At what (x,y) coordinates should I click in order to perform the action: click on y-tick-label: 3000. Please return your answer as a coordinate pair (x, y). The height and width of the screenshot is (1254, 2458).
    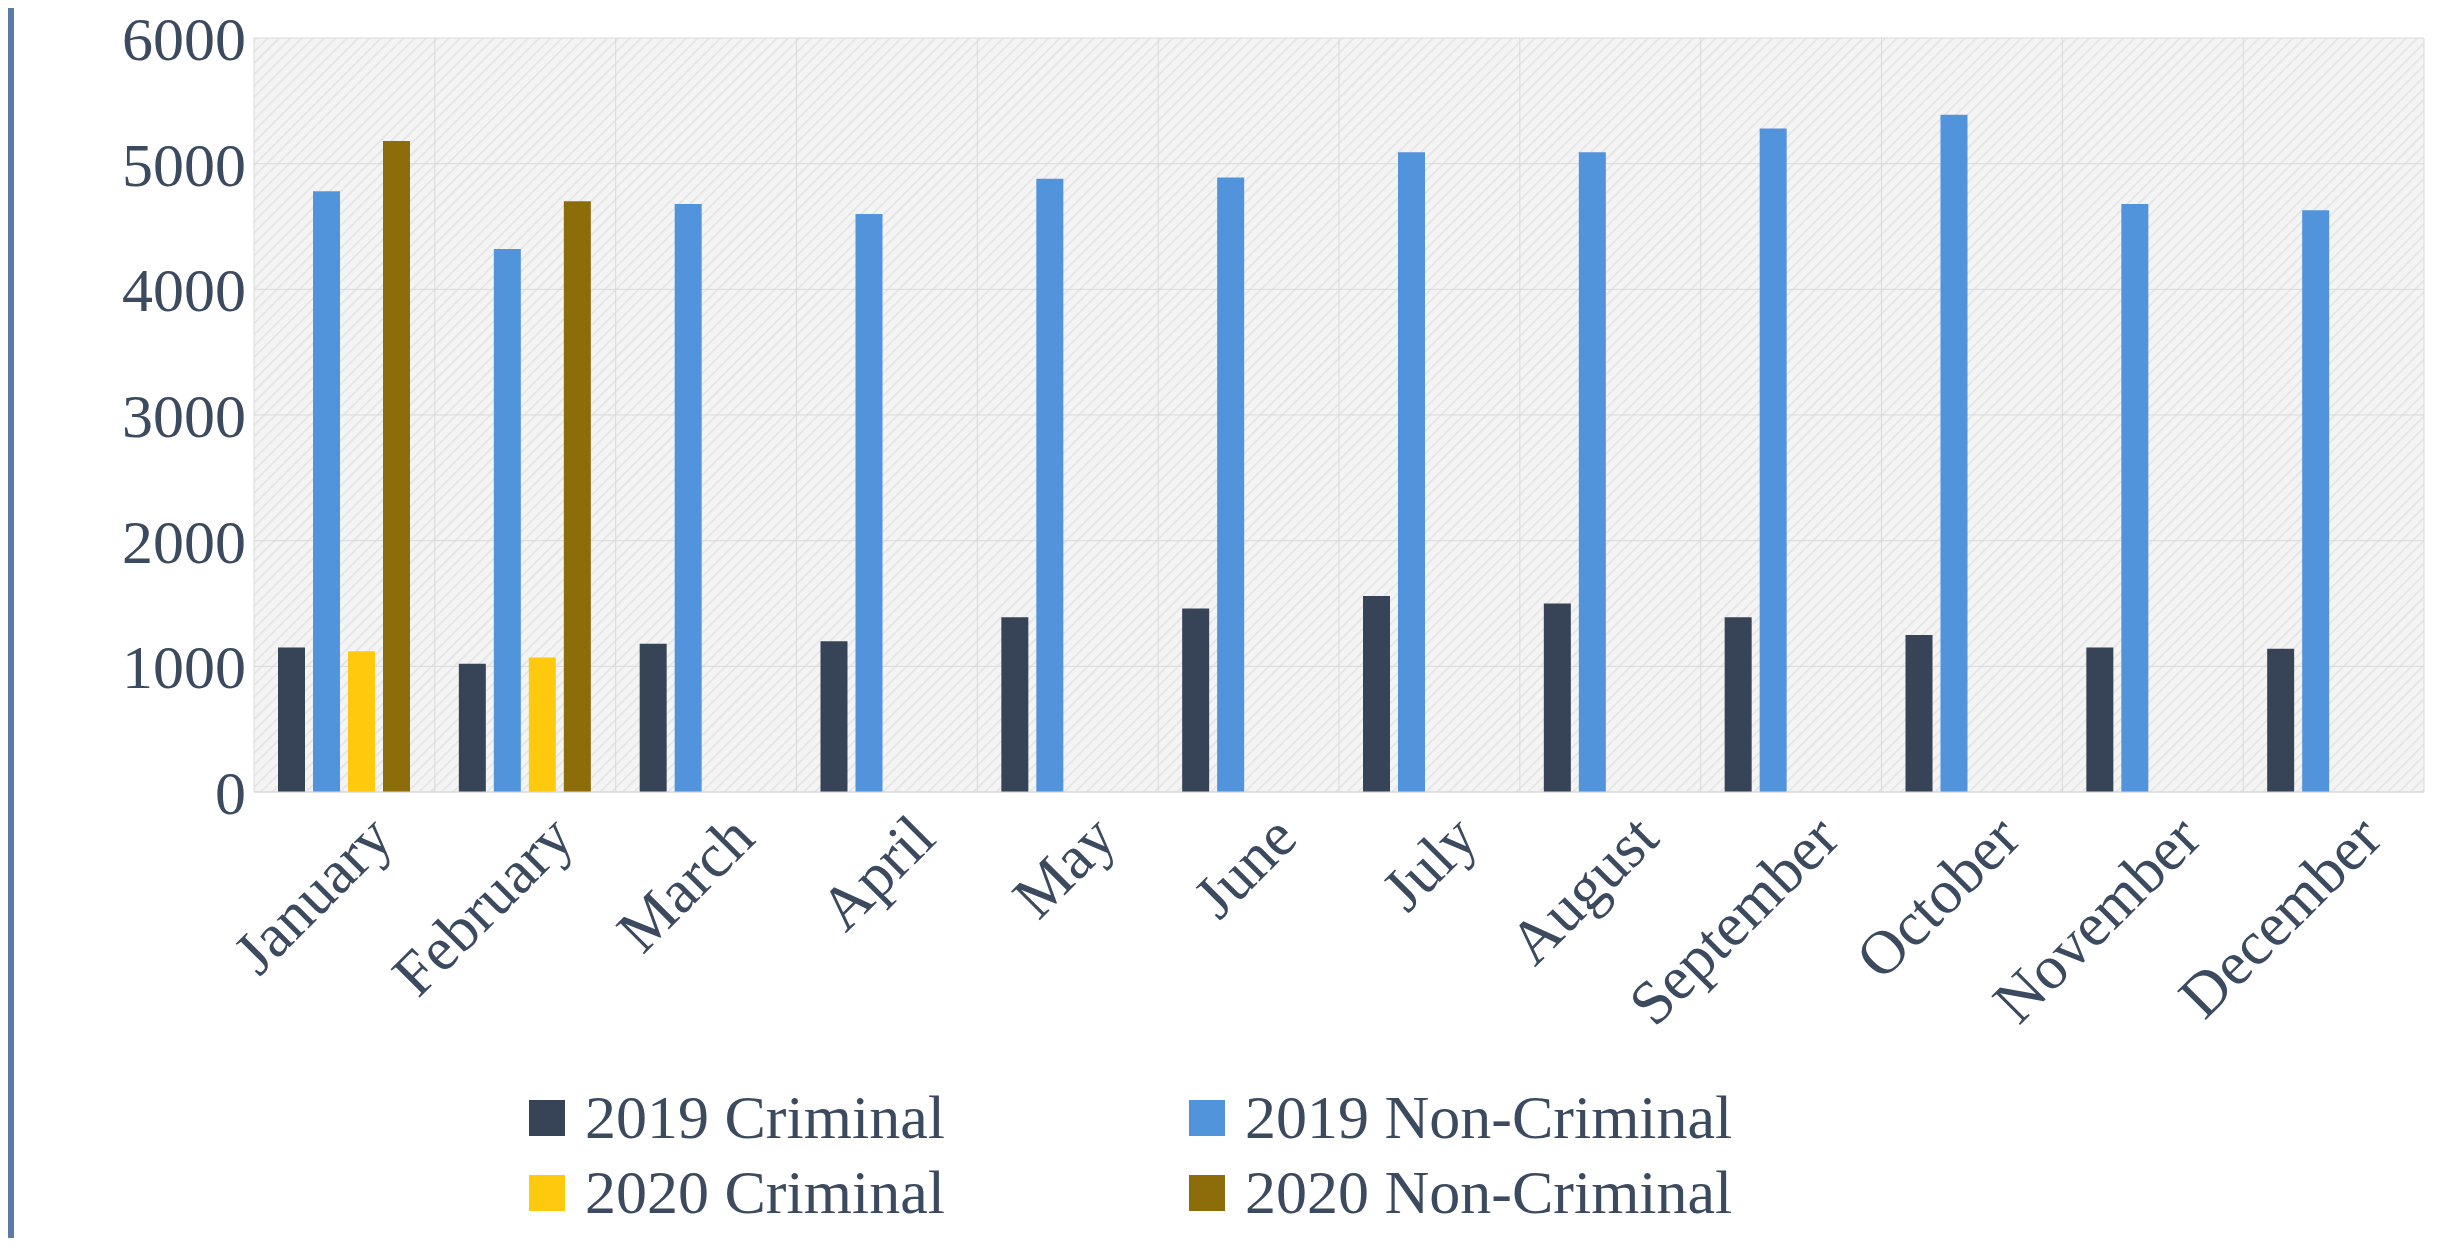
    Looking at the image, I should click on (184, 416).